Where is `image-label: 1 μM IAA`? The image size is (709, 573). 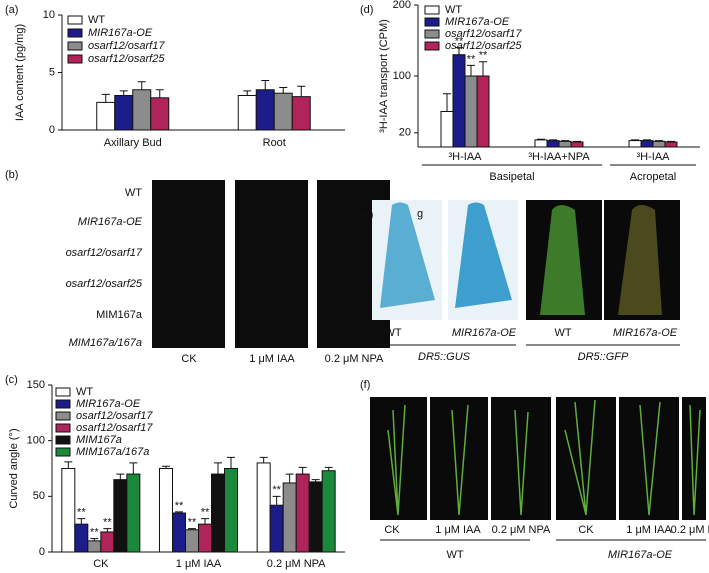 image-label: 1 μM IAA is located at coordinates (649, 530).